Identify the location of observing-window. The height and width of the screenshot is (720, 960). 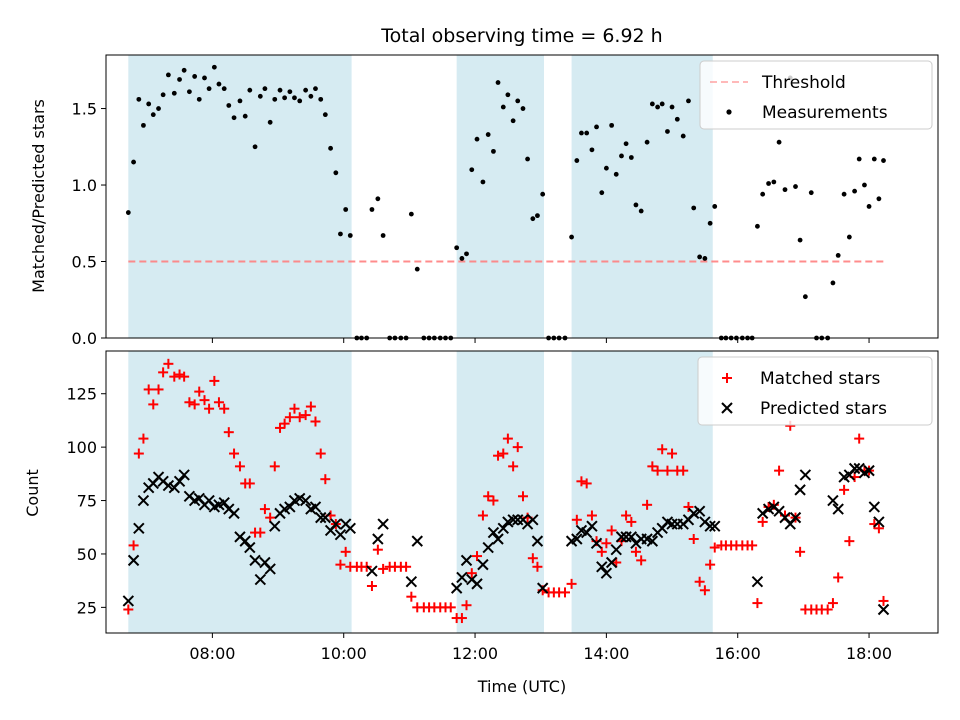
(500, 492).